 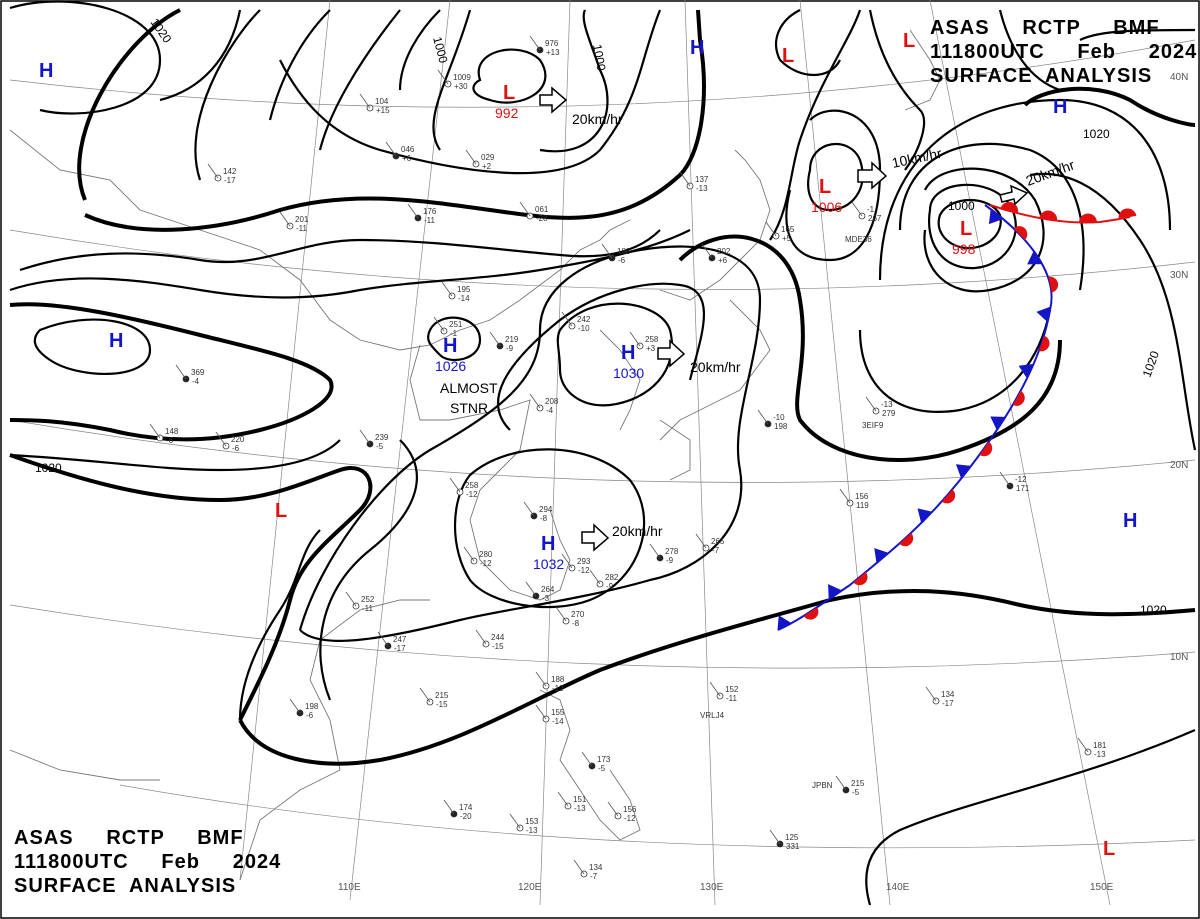 I want to click on station-tendency: -1, so click(x=454, y=333).